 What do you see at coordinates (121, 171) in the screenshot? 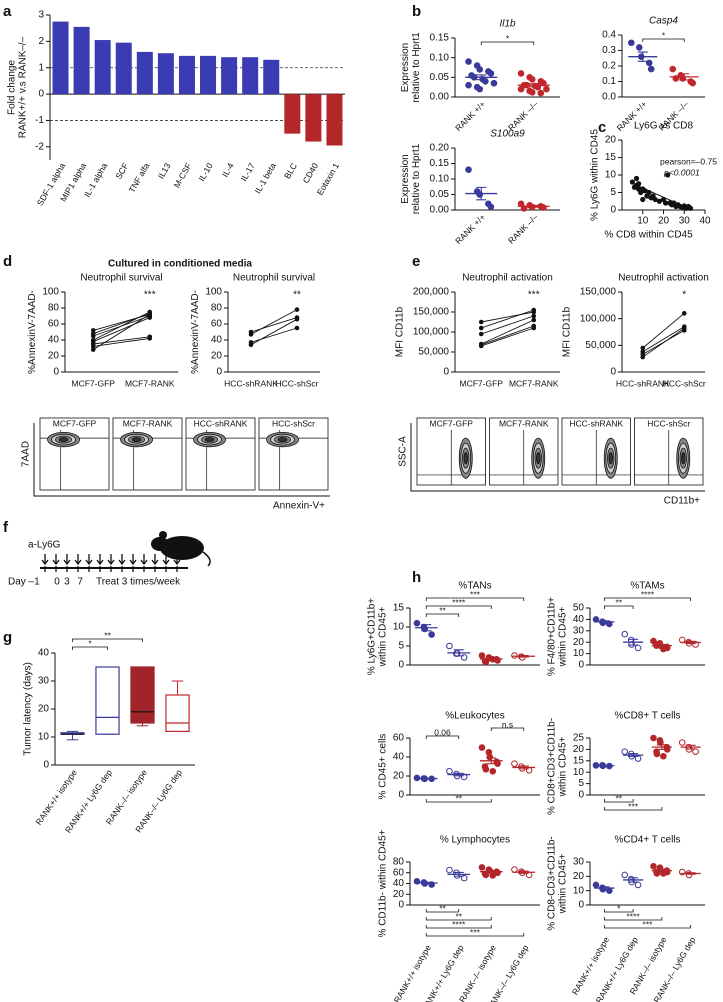
I see `x-tick-label: SCF` at bounding box center [121, 171].